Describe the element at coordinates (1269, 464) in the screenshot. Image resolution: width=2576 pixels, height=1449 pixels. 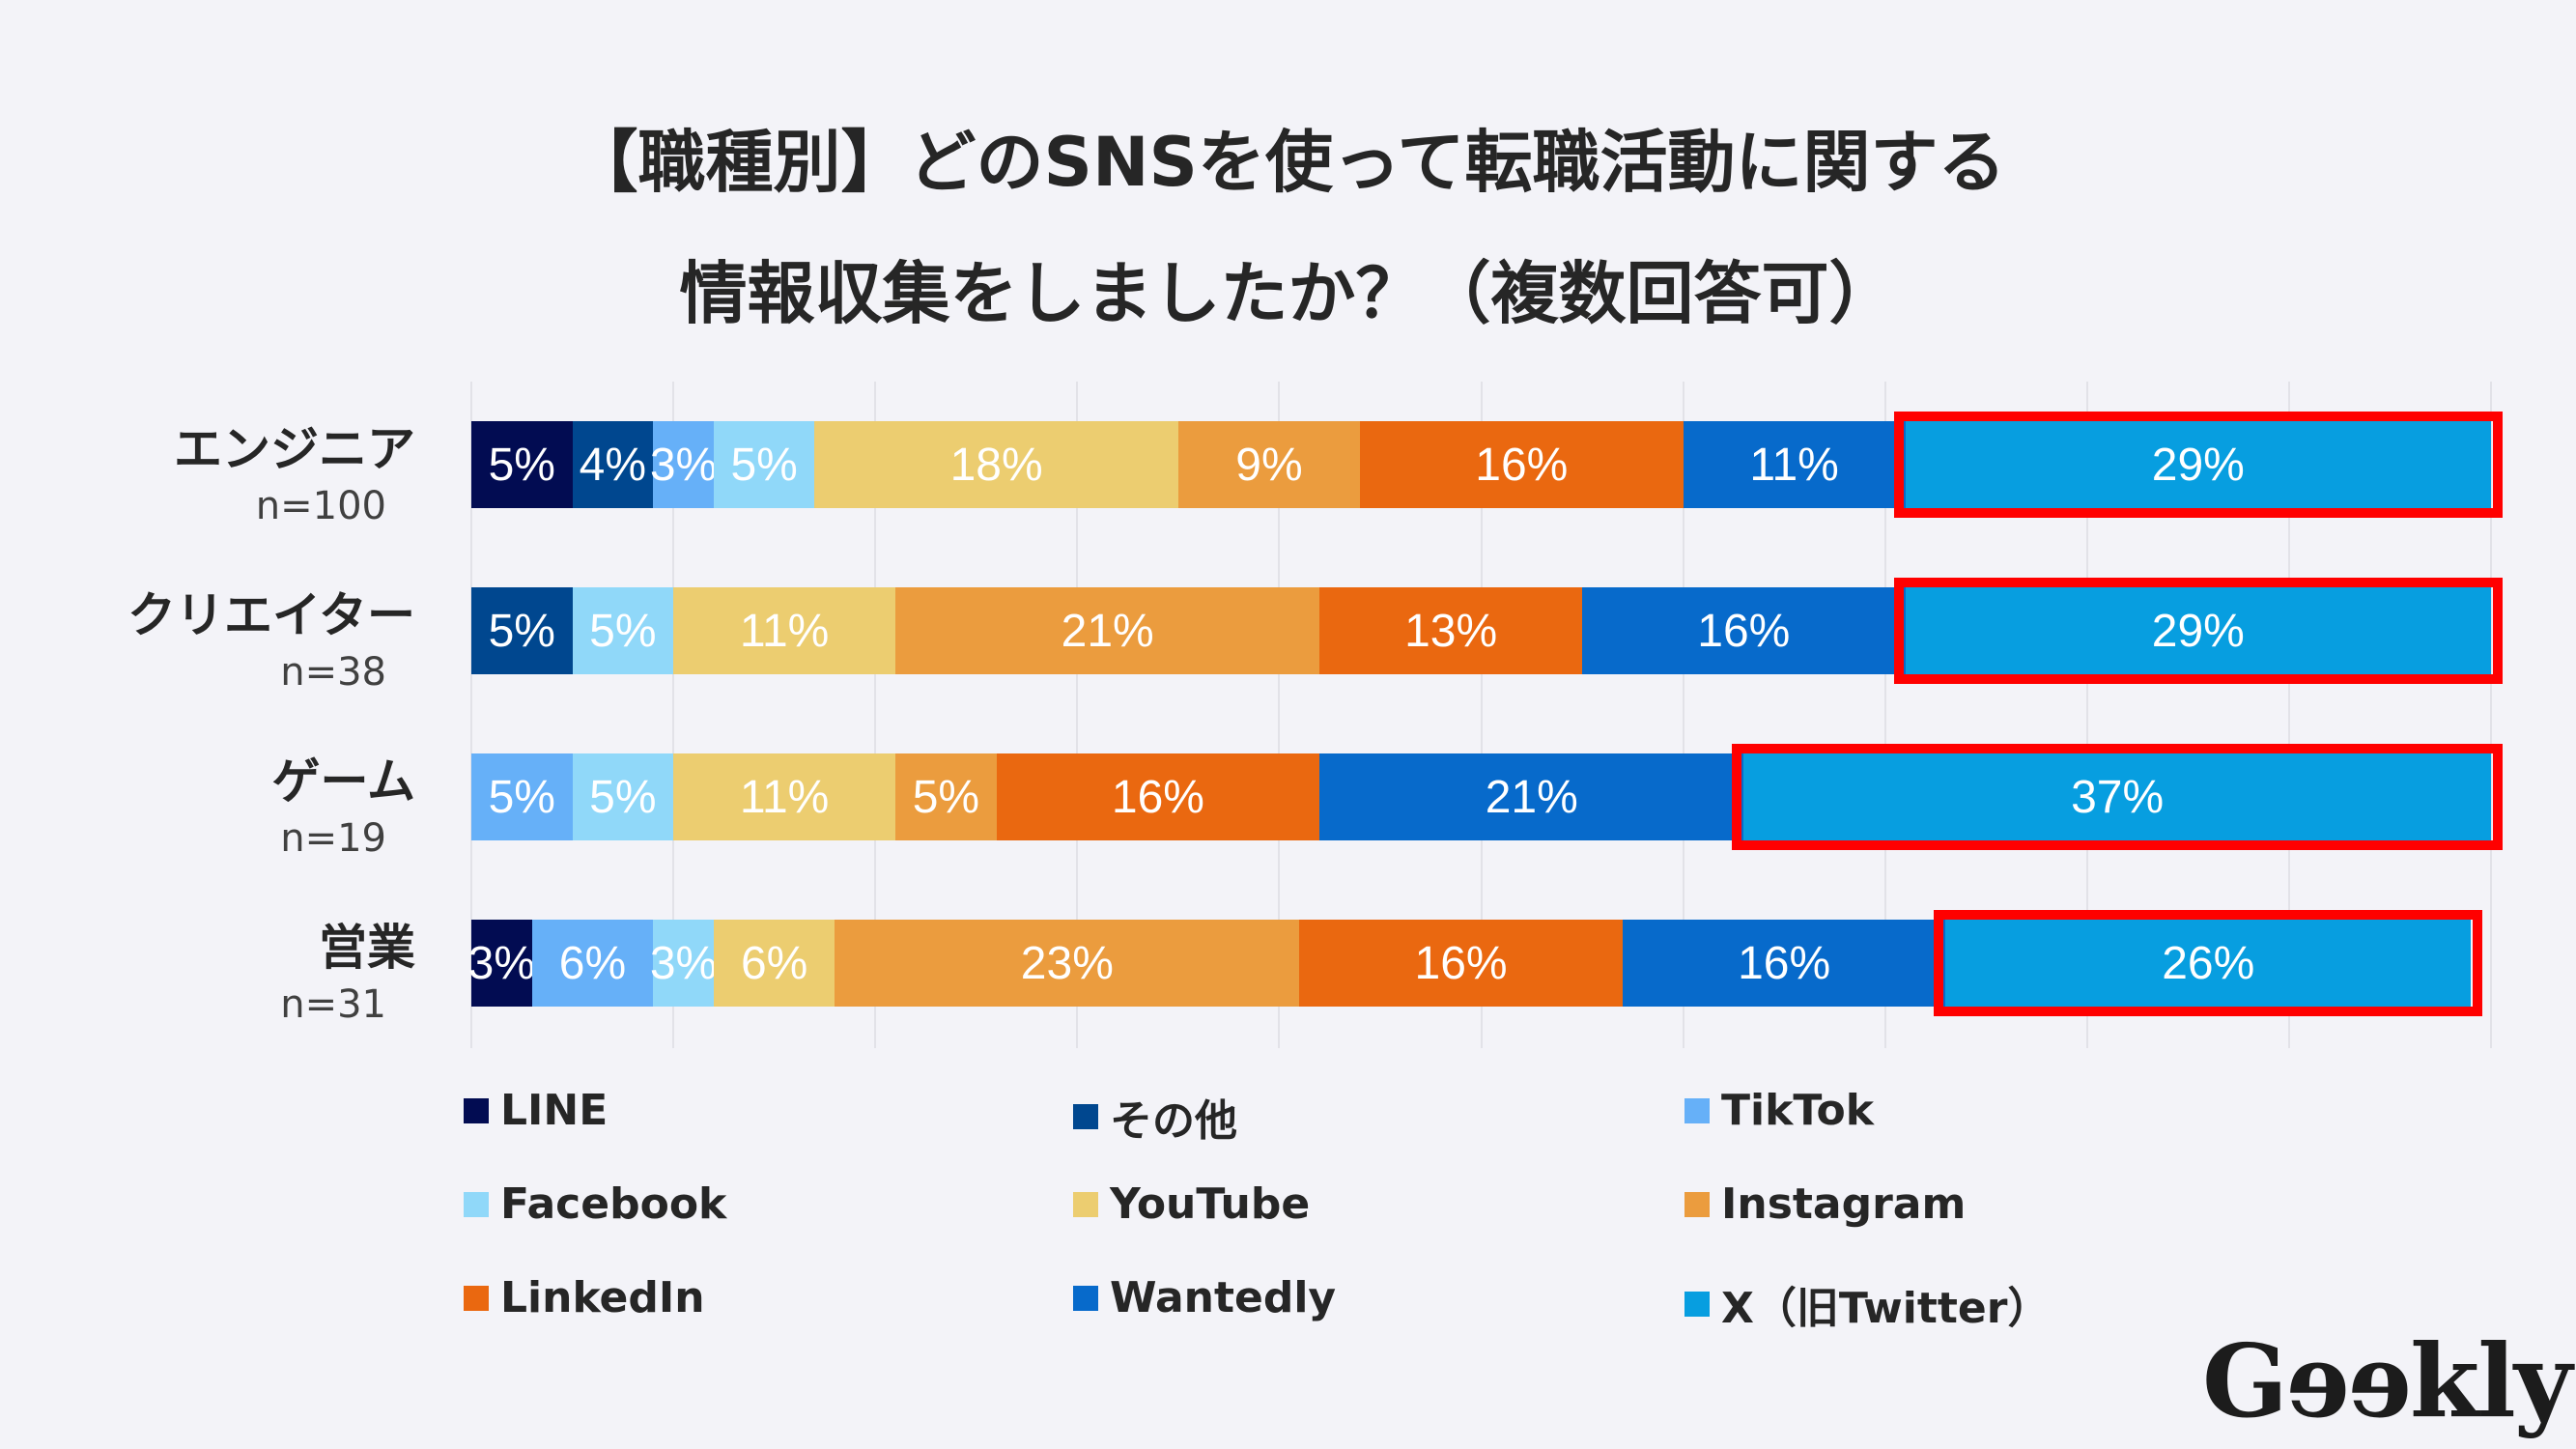
I see `bar-segment: 9%` at that location.